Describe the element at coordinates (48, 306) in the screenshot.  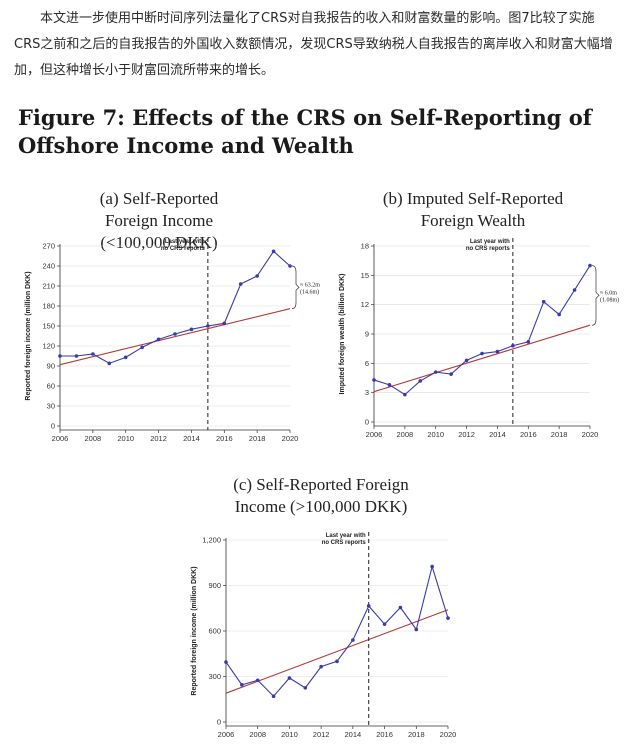
I see `y-tick-label: 180` at that location.